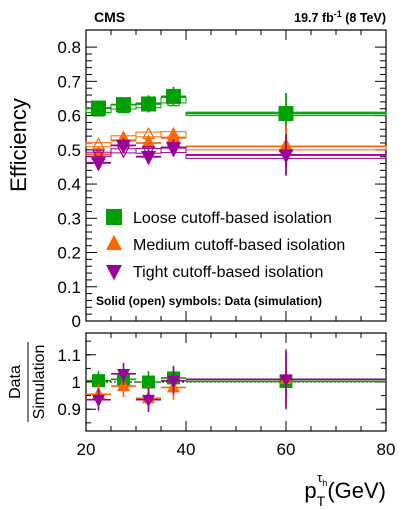  Describe the element at coordinates (69, 287) in the screenshot. I see `main-y-tick-label: 0.1` at that location.